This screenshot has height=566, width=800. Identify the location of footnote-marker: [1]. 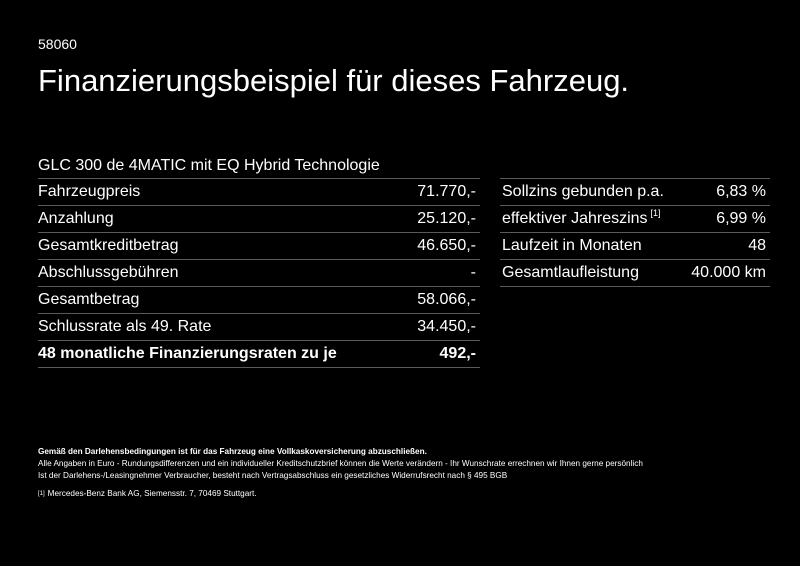
(41, 494).